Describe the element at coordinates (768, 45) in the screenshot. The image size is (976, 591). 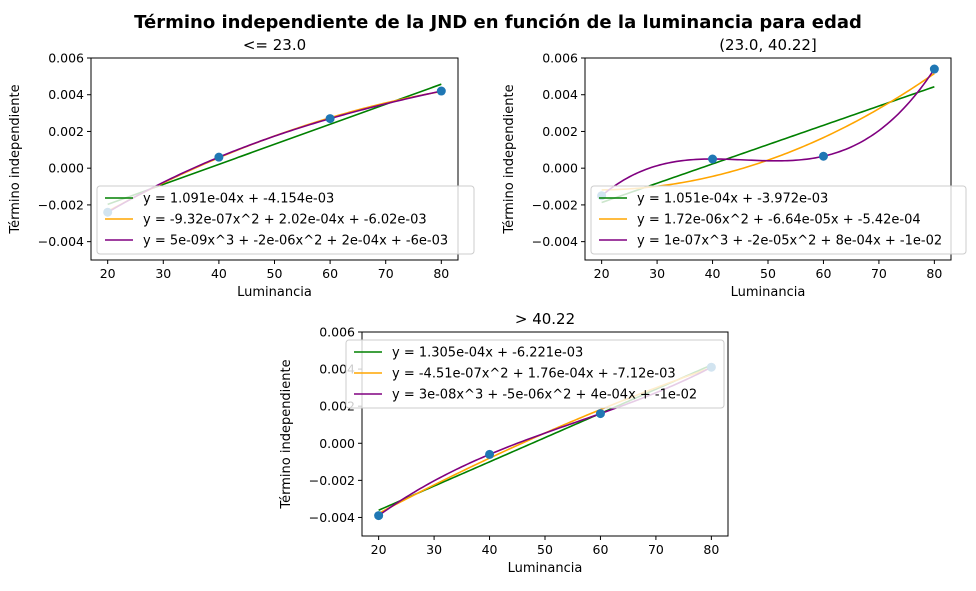
I see `chart-title: (23.0, 40.22]` at that location.